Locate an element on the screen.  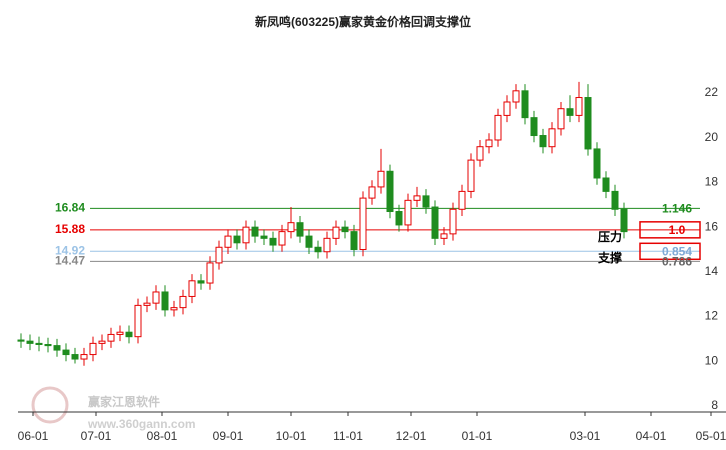
x-tick-label: 10-01 is located at coordinates (291, 436).